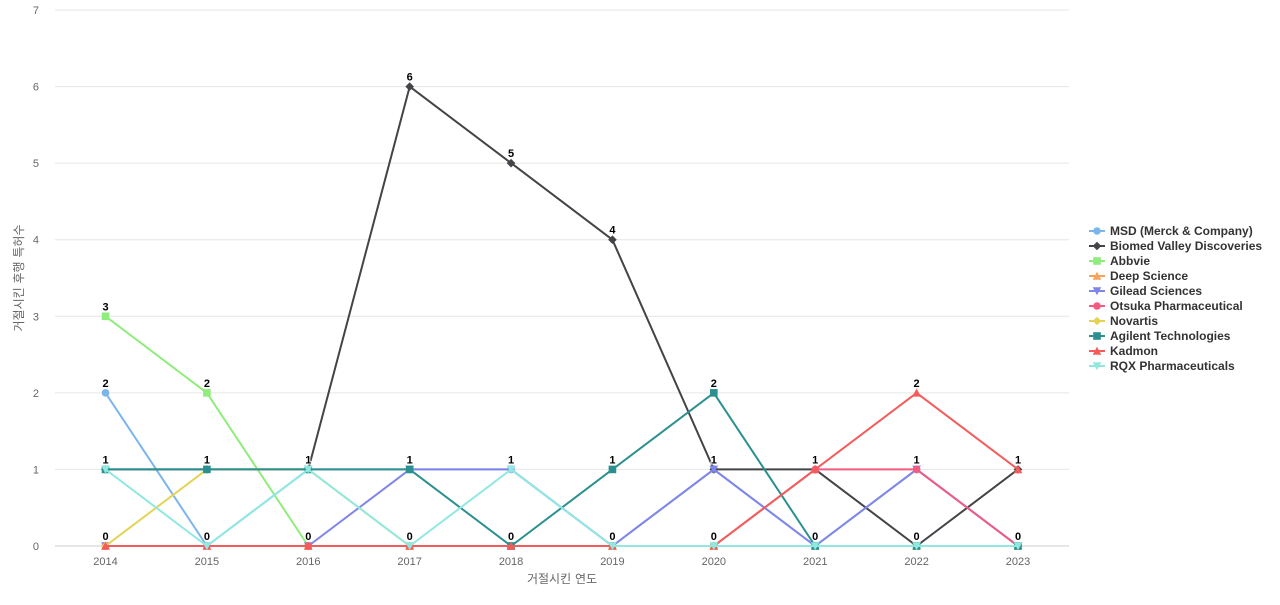 This screenshot has height=605, width=1280. What do you see at coordinates (1149, 276) in the screenshot?
I see `legend-label: Deep Science` at bounding box center [1149, 276].